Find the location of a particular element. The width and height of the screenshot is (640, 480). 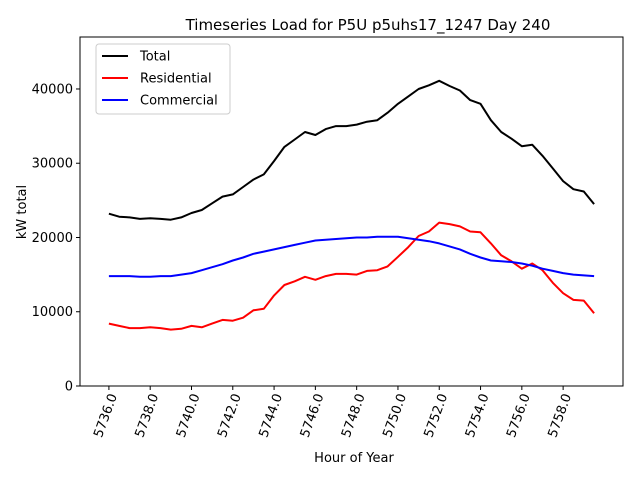

y-tick-label: 10000 is located at coordinates (52, 312).